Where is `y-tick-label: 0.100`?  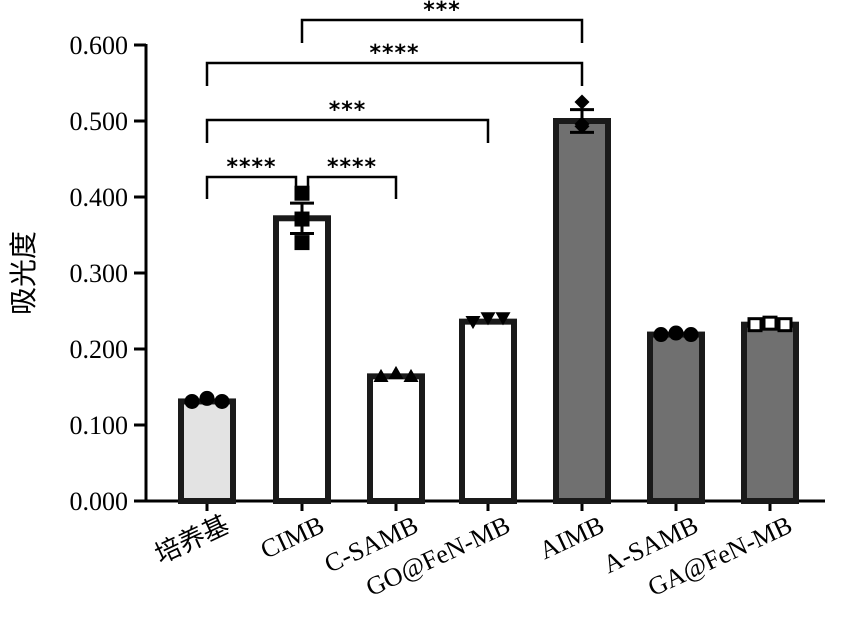
y-tick-label: 0.100 is located at coordinates (99, 425).